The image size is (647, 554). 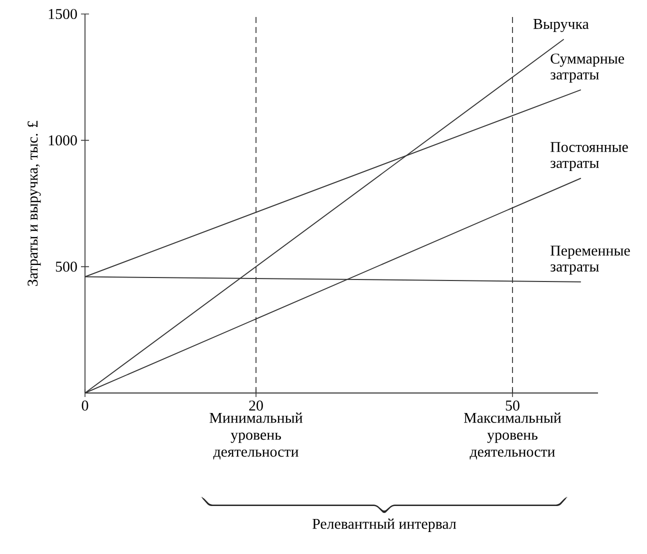 What do you see at coordinates (66, 267) in the screenshot?
I see `y-tick-label: 500` at bounding box center [66, 267].